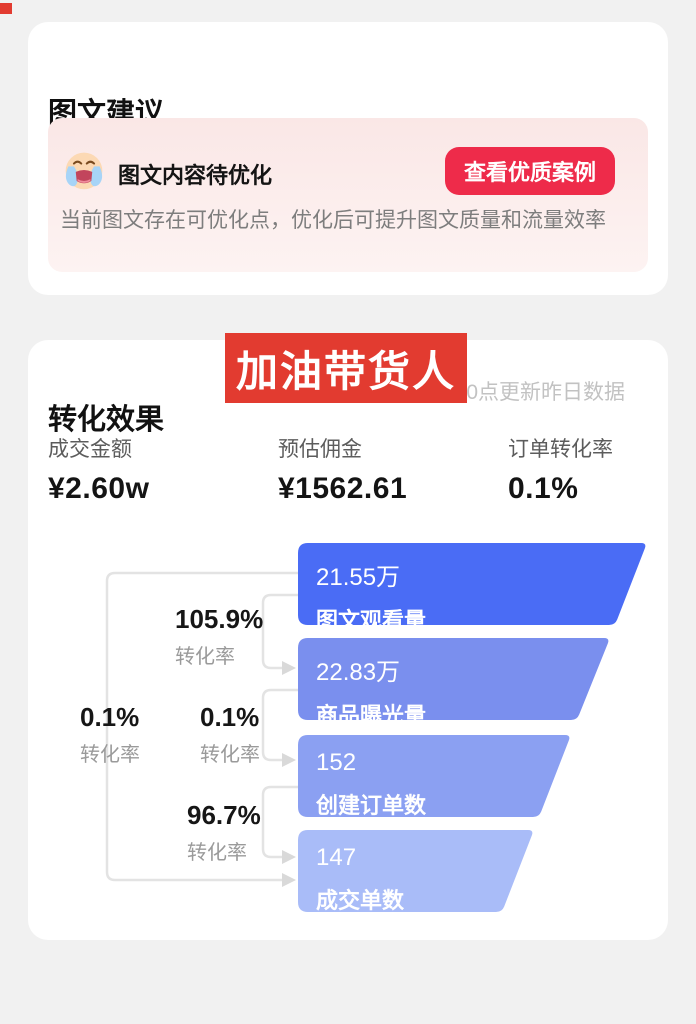 This screenshot has height=1024, width=696. I want to click on stage-value: 21.55万, so click(358, 577).